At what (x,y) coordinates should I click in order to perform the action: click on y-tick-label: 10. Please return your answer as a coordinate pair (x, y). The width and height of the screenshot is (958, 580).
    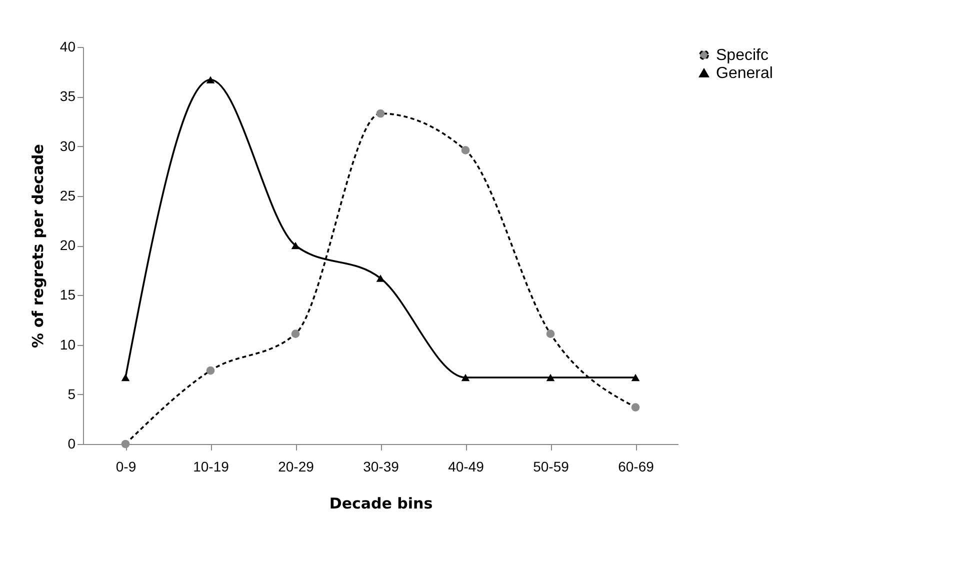
    Looking at the image, I should click on (68, 344).